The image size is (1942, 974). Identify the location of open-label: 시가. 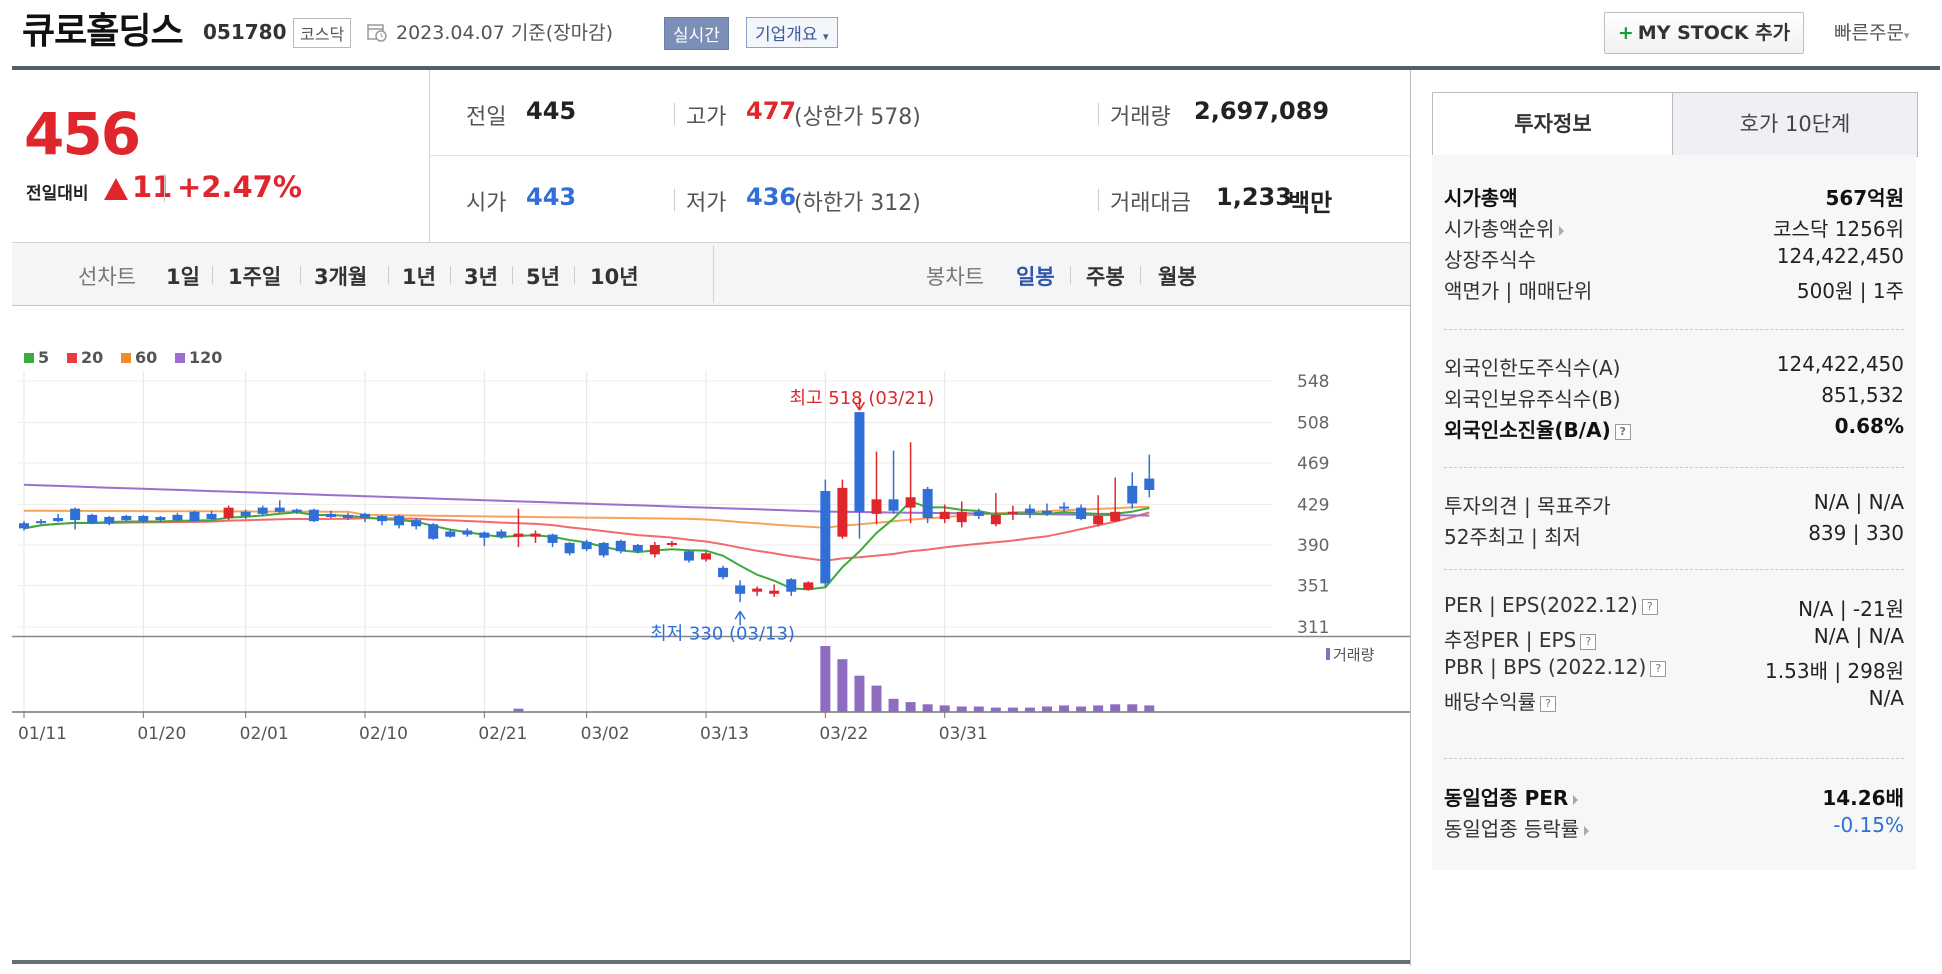
(486, 203).